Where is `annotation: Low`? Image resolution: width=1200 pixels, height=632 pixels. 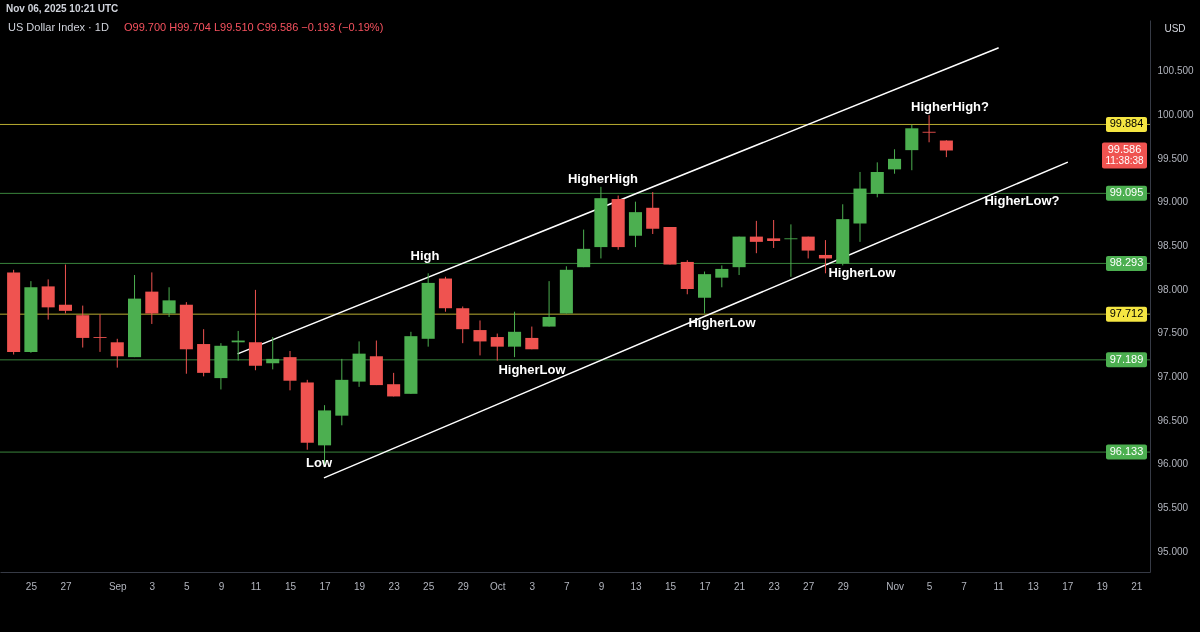 annotation: Low is located at coordinates (319, 462).